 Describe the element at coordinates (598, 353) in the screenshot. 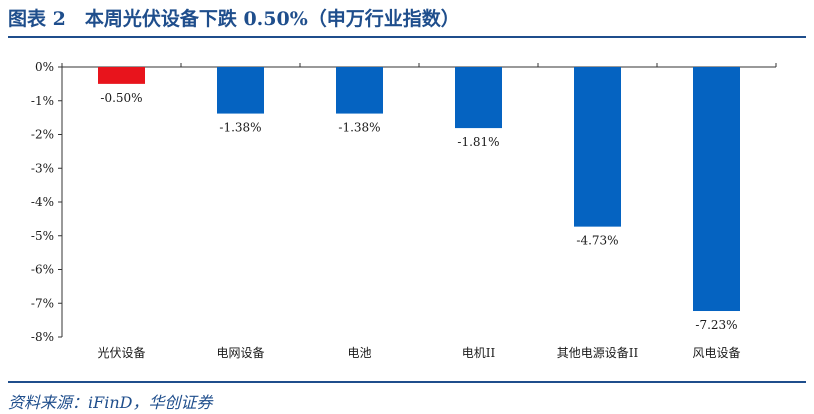

I see `category-label: 其他电源设备II` at that location.